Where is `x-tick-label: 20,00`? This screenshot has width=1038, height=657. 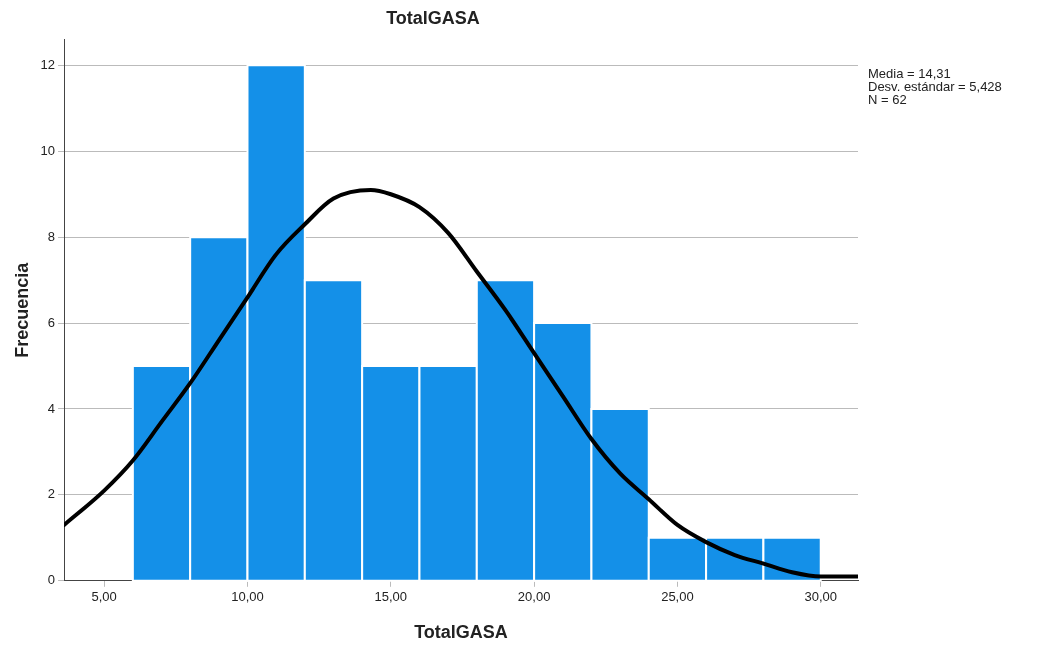
x-tick-label: 20,00 is located at coordinates (534, 597).